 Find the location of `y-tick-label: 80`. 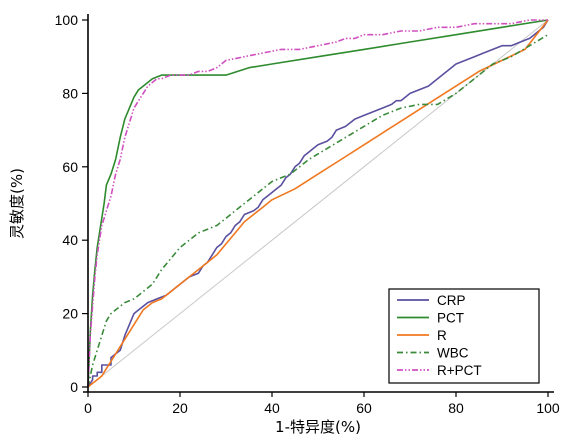

y-tick-label: 80 is located at coordinates (70, 93).